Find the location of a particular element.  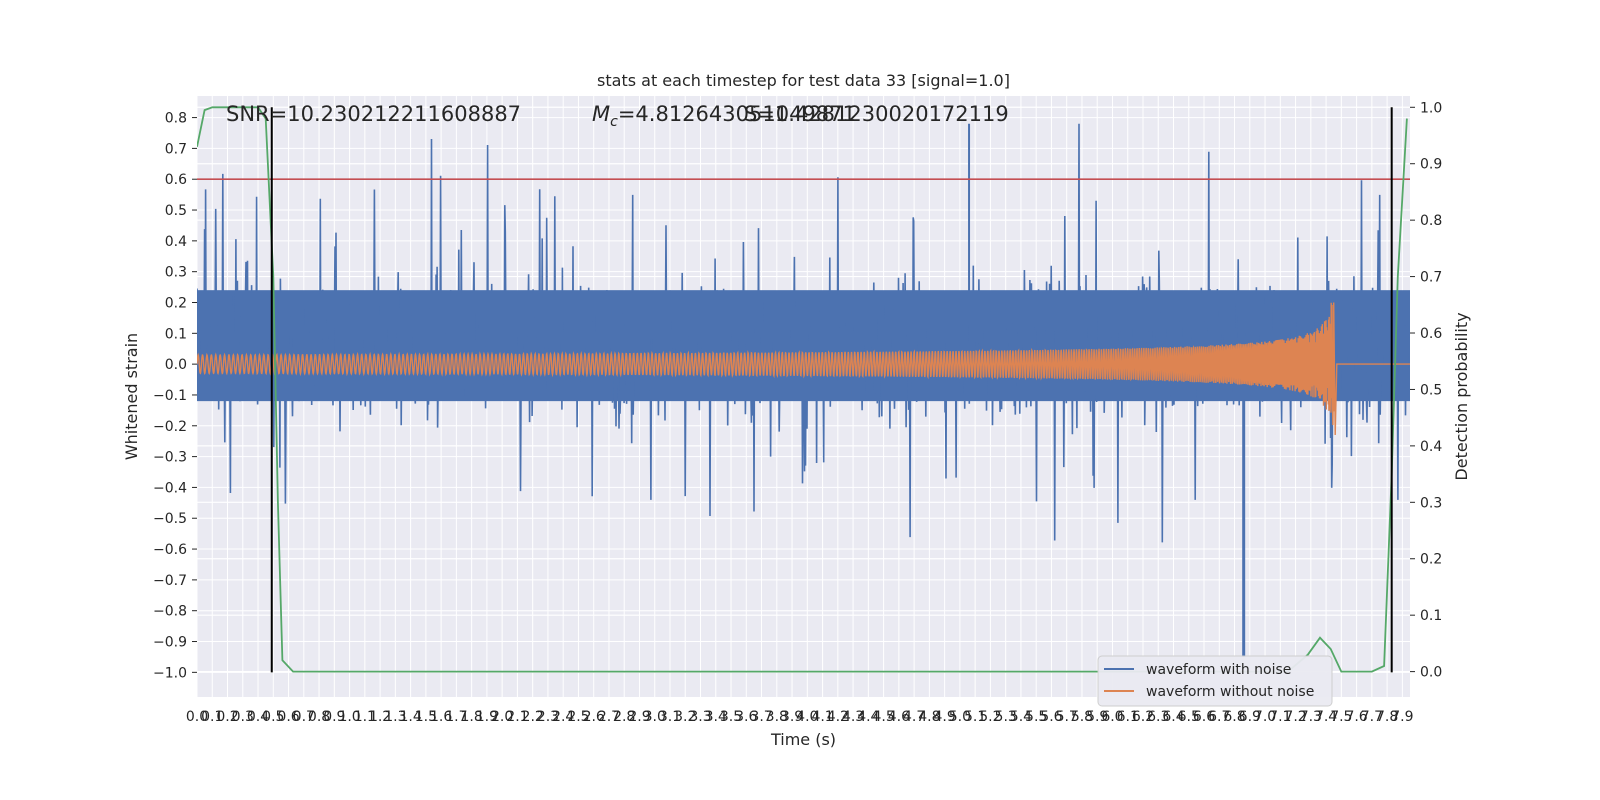

y-tick-label: −0.4 is located at coordinates (170, 488).